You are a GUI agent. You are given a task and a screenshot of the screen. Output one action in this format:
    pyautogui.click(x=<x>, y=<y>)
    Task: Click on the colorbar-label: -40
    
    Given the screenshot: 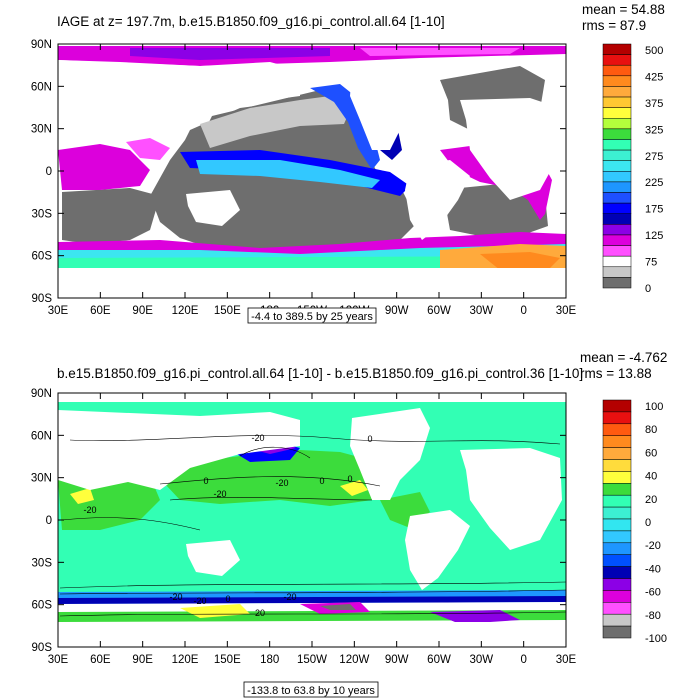 What is the action you would take?
    pyautogui.click(x=653, y=569)
    